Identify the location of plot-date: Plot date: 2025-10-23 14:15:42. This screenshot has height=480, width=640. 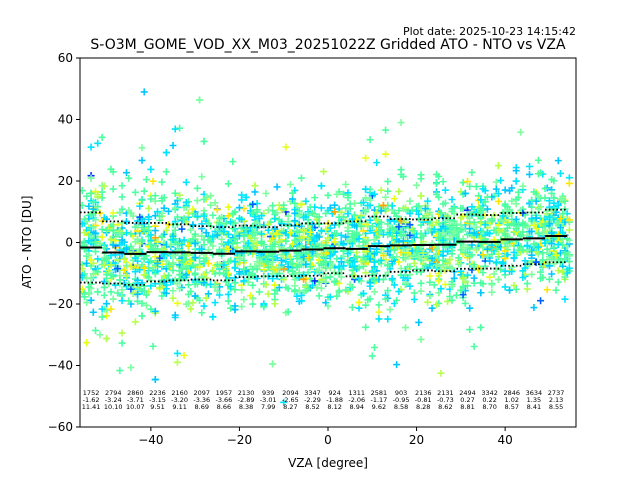
(489, 31).